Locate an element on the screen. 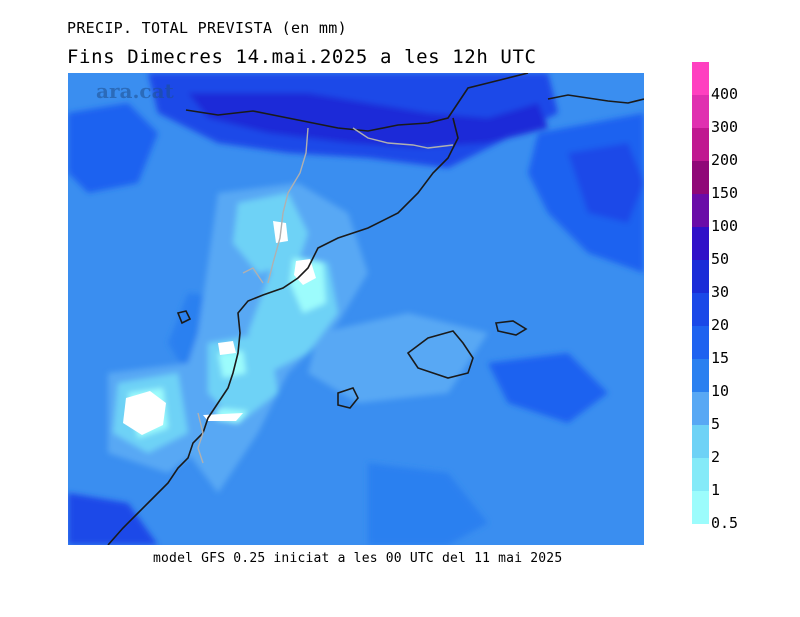 Image resolution: width=800 pixels, height=617 pixels. ibiza-outline is located at coordinates (348, 398).